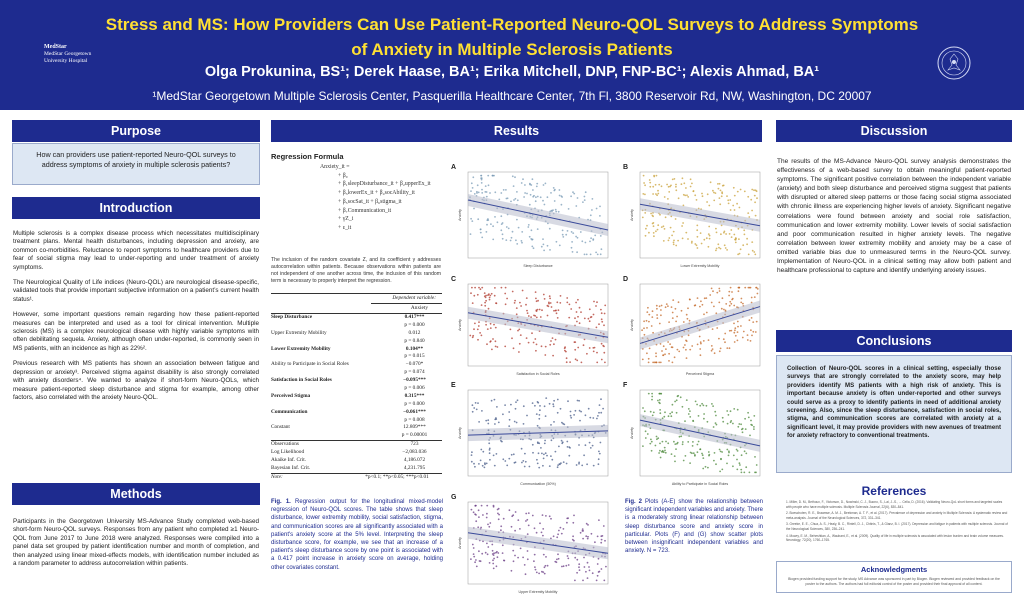  Describe the element at coordinates (288, 452) in the screenshot. I see `table-stat-label: Log Likelihood` at that location.